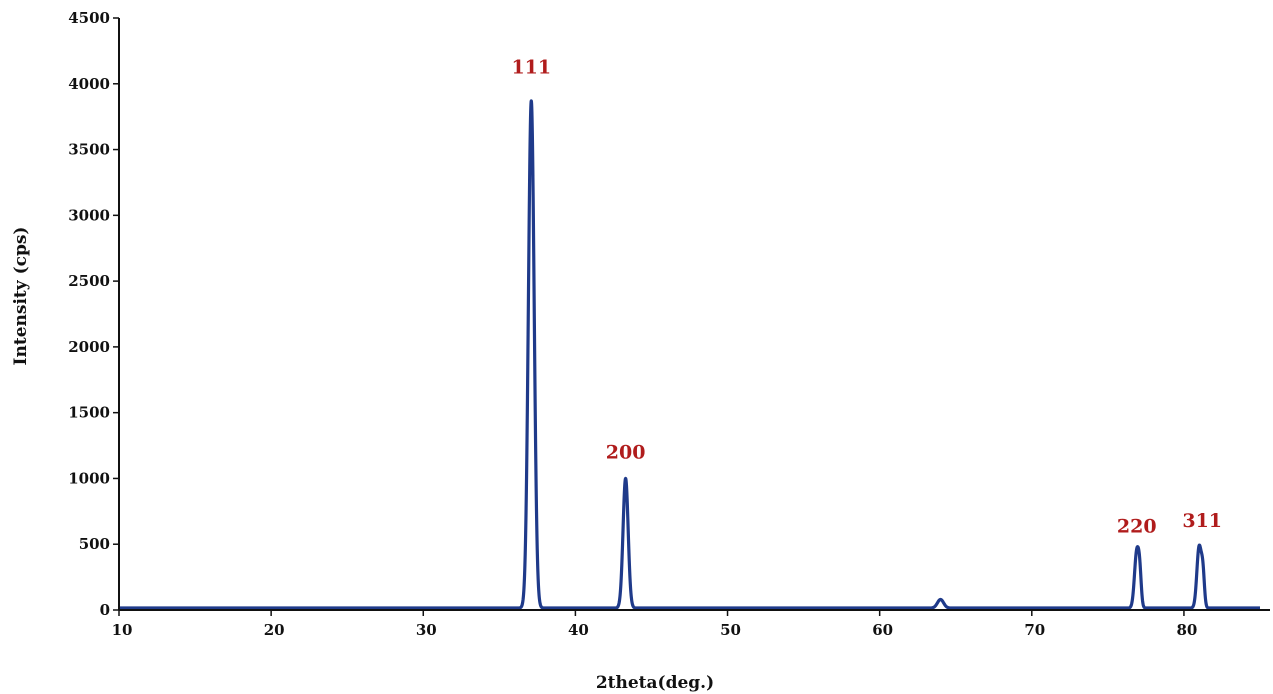 The image size is (1273, 694). Describe the element at coordinates (89, 478) in the screenshot. I see `y-tick-label: 1000` at that location.